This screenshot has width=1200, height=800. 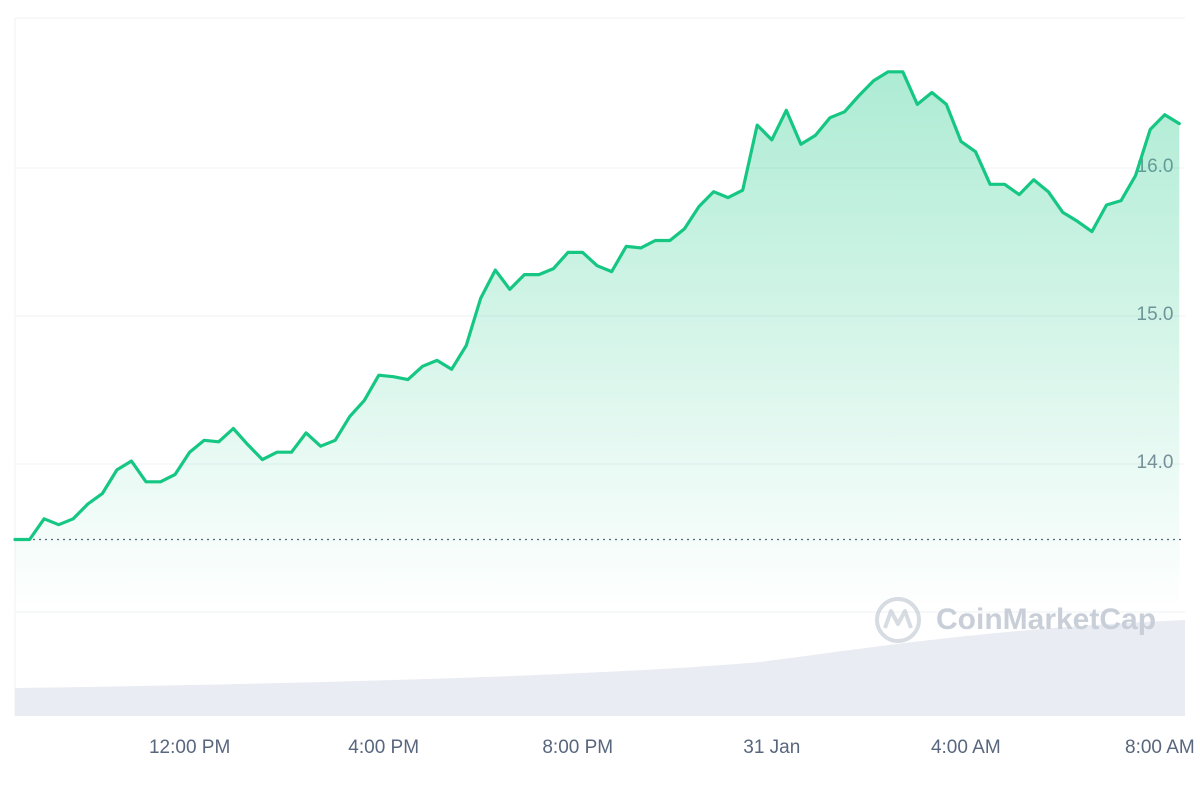 I want to click on x-tick-label: 4:00 AM, so click(x=966, y=747).